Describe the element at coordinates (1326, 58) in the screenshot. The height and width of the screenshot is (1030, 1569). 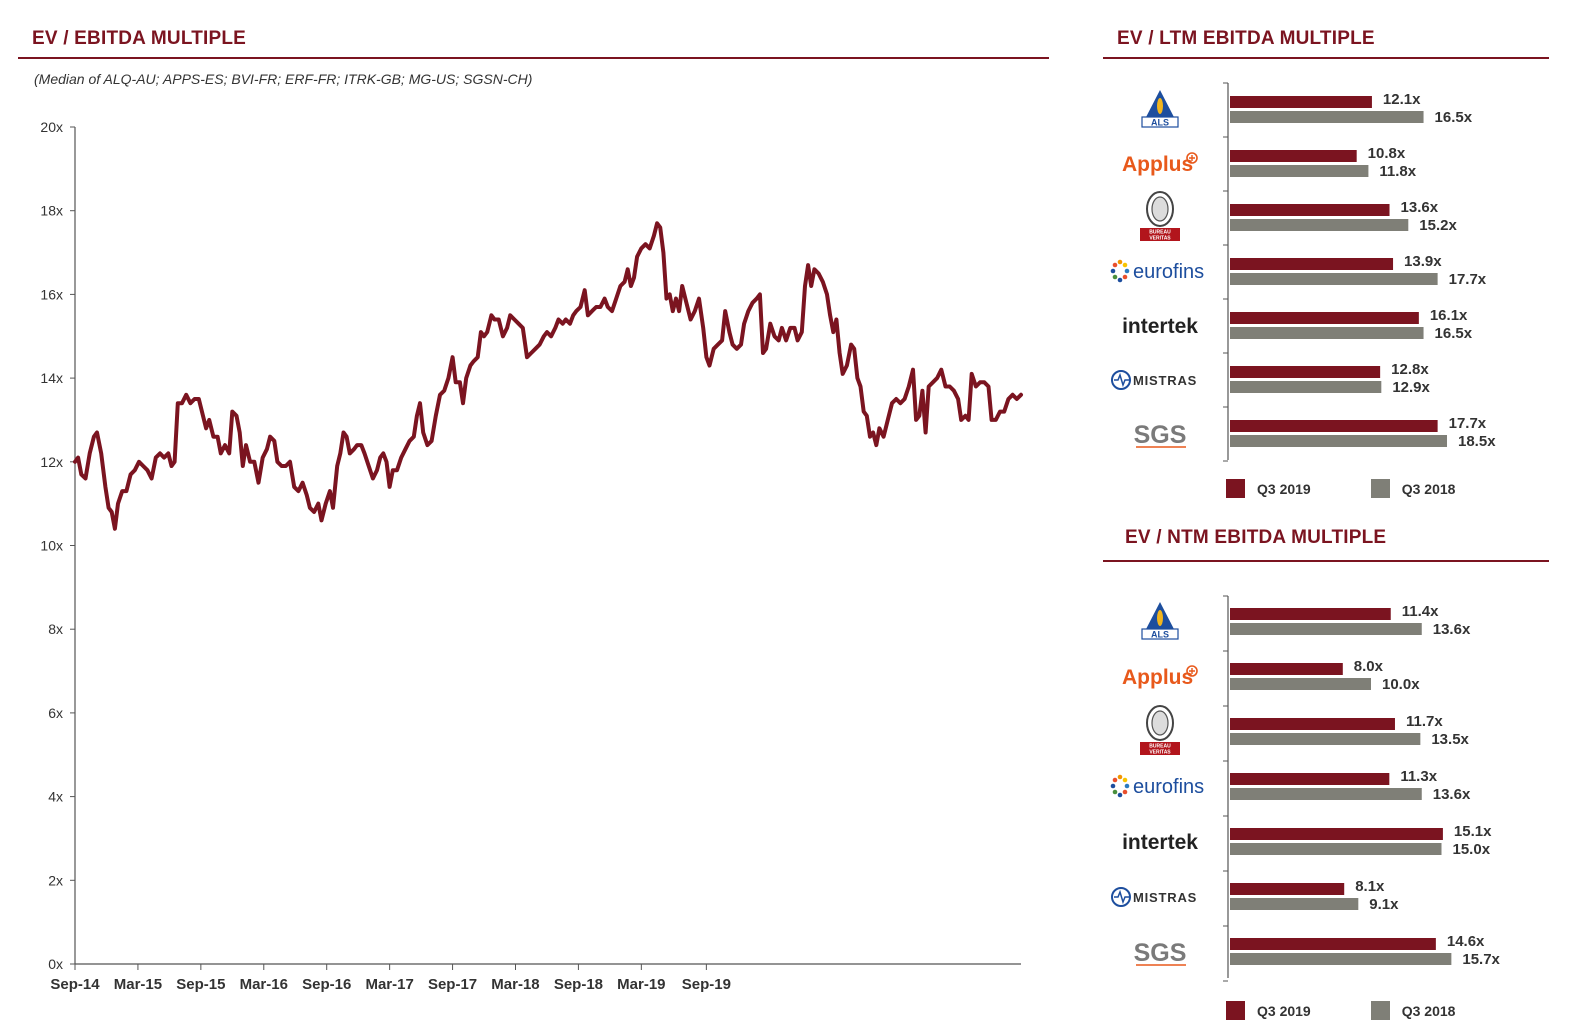
I see `ltm-title-rule` at that location.